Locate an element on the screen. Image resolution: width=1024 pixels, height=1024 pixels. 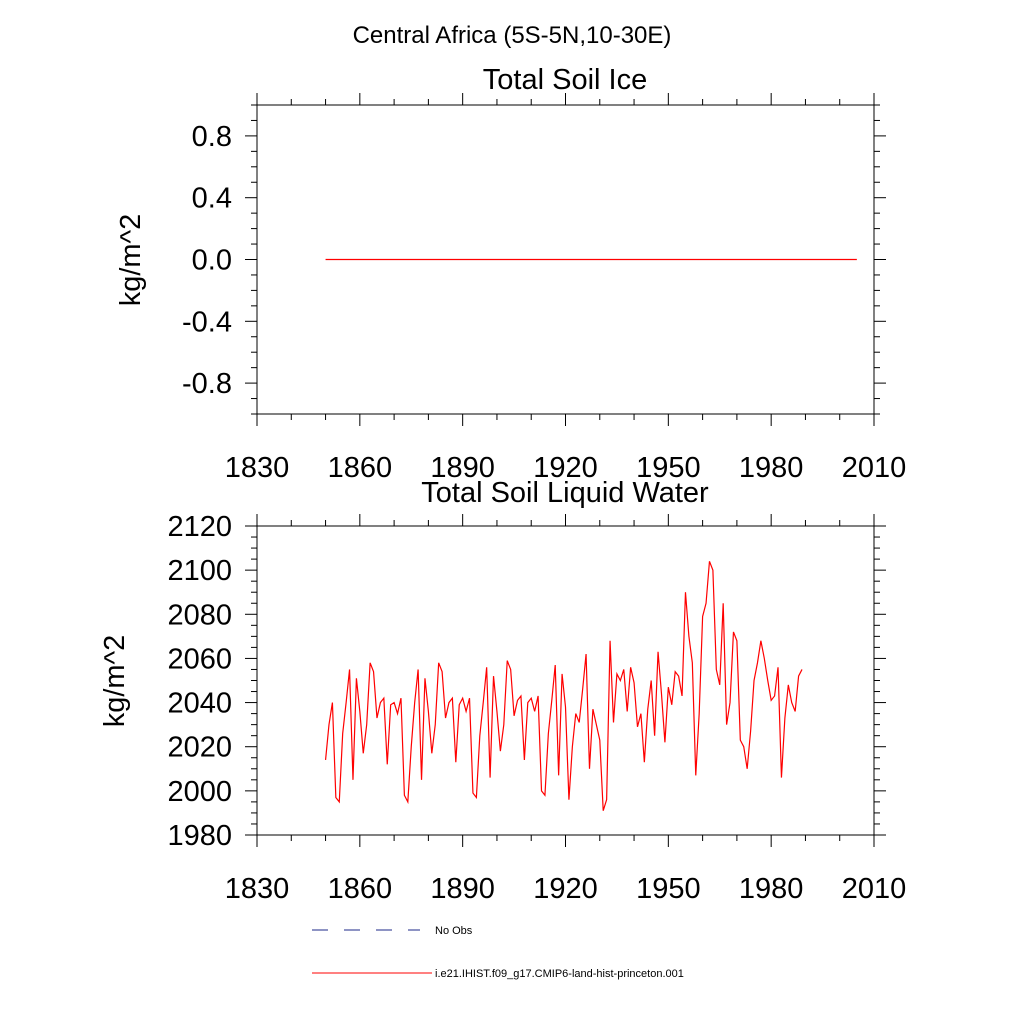
y-tick-label: 0.0 is located at coordinates (212, 261).